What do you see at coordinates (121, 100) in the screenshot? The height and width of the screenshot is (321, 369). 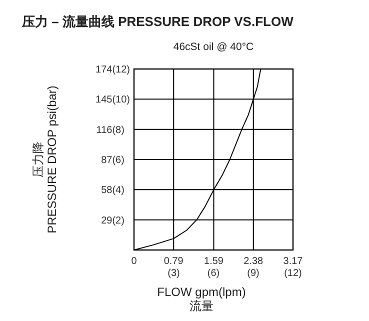 I see `y2-tick-label: (10)` at bounding box center [121, 100].